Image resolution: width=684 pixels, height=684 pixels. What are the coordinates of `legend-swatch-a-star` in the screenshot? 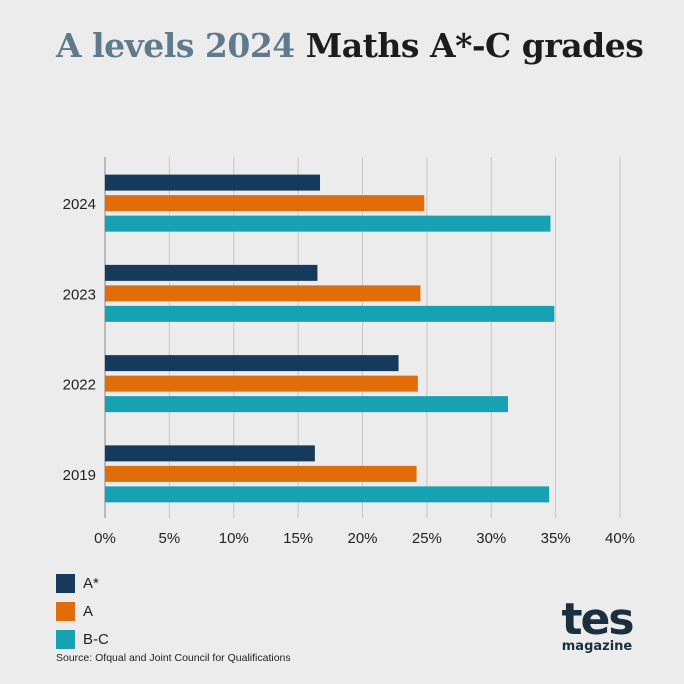 It's located at (65, 583).